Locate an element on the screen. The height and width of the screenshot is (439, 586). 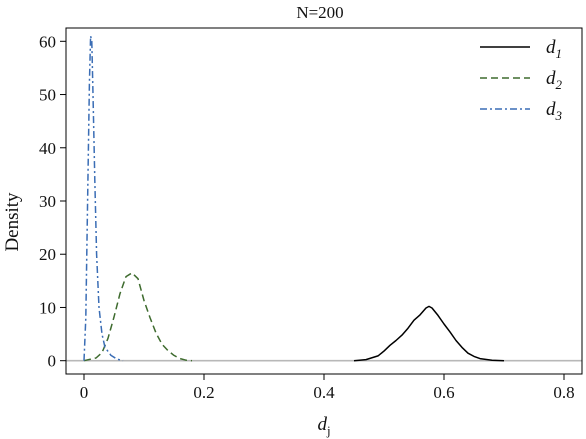
y-tick-label: 30 is located at coordinates (47, 201).